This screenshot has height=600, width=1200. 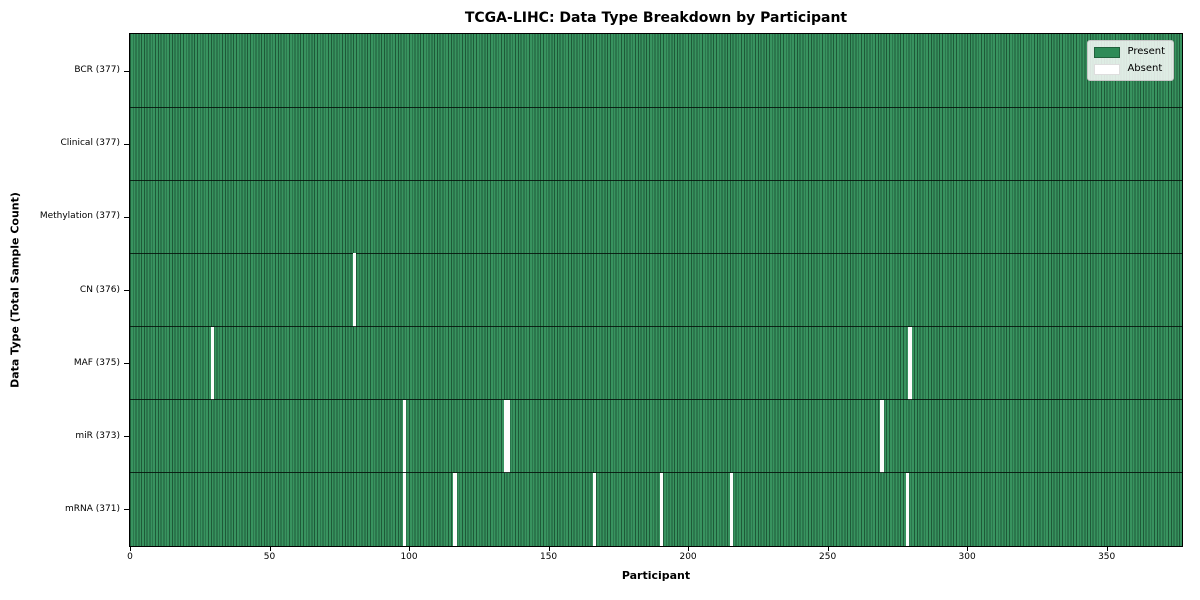 What do you see at coordinates (269, 557) in the screenshot?
I see `x-tick-label: 50` at bounding box center [269, 557].